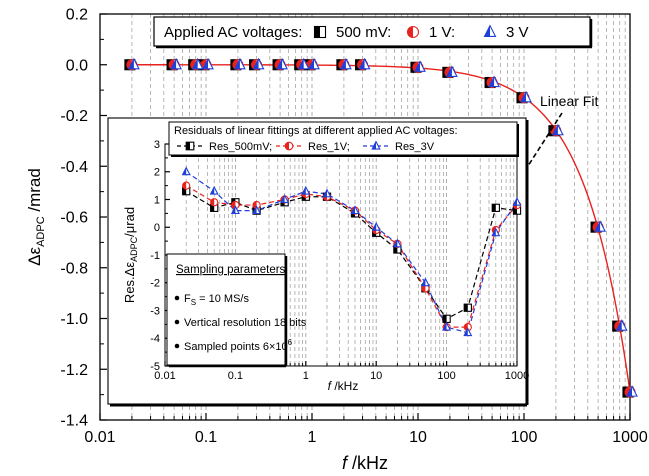 This screenshot has width=649, height=476. What do you see at coordinates (74, 218) in the screenshot?
I see `y-tick-label: -0.6` at bounding box center [74, 218].